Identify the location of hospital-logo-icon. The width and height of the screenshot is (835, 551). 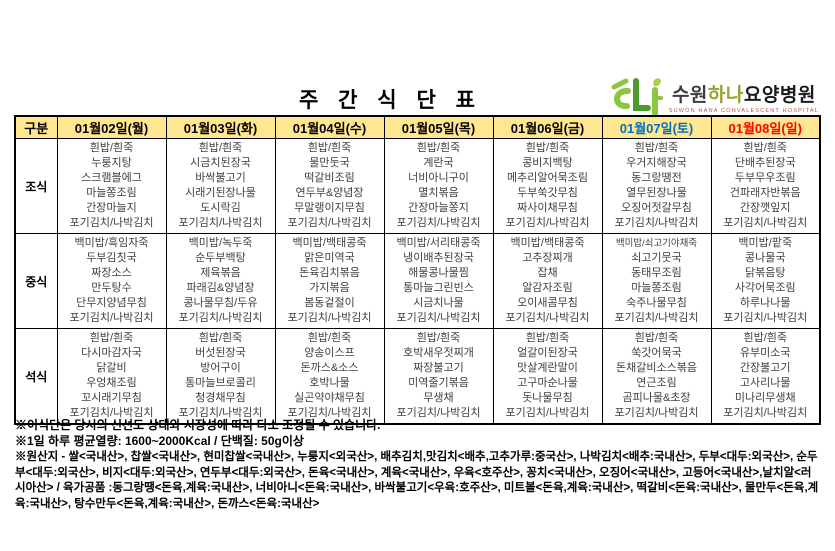
(637, 97).